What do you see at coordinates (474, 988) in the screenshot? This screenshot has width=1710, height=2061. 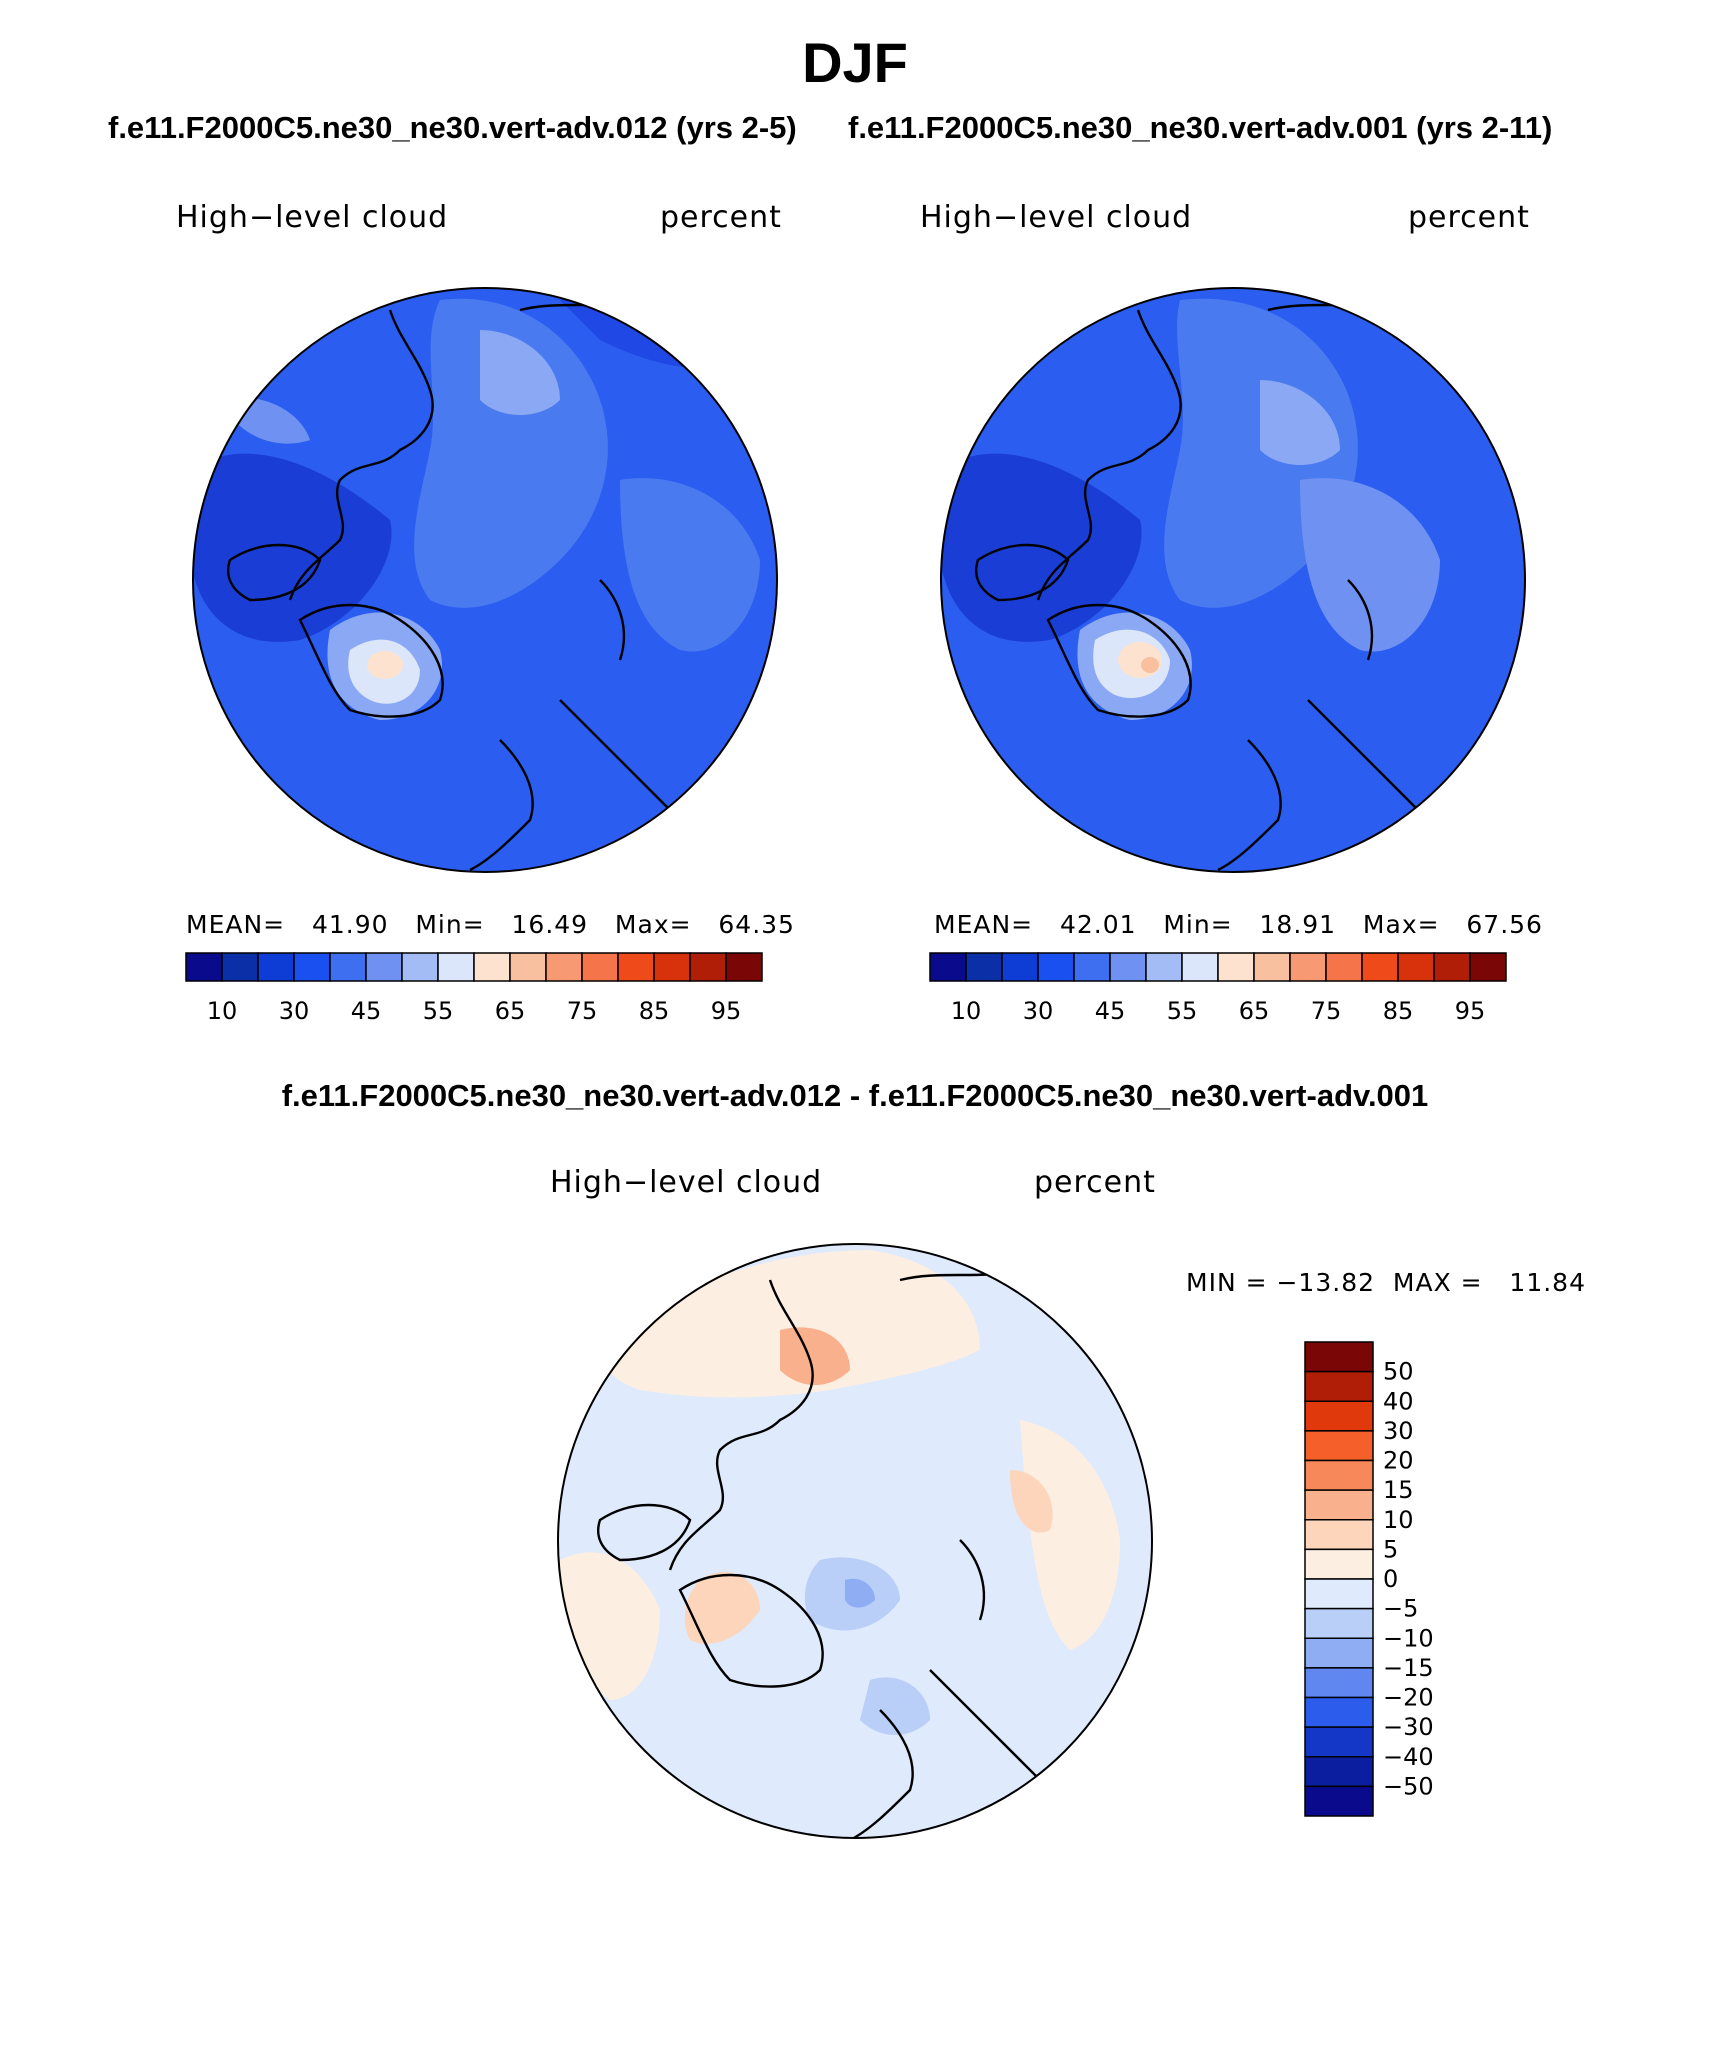 I see `left-colorbar: 10 30 45 55 65 75 85 95` at bounding box center [474, 988].